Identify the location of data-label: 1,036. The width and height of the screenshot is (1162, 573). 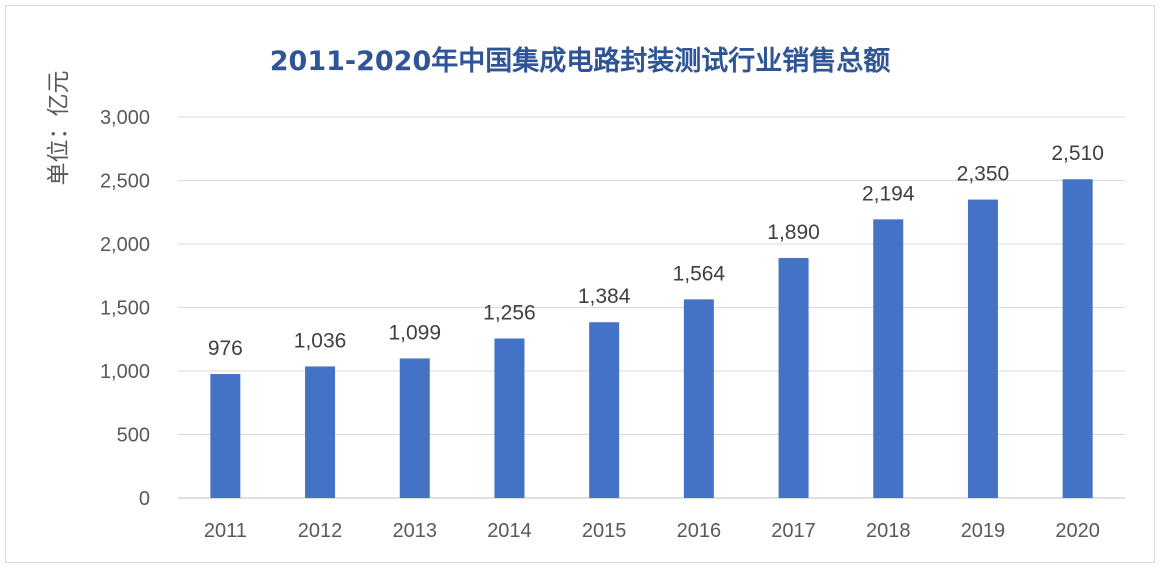
(320, 340).